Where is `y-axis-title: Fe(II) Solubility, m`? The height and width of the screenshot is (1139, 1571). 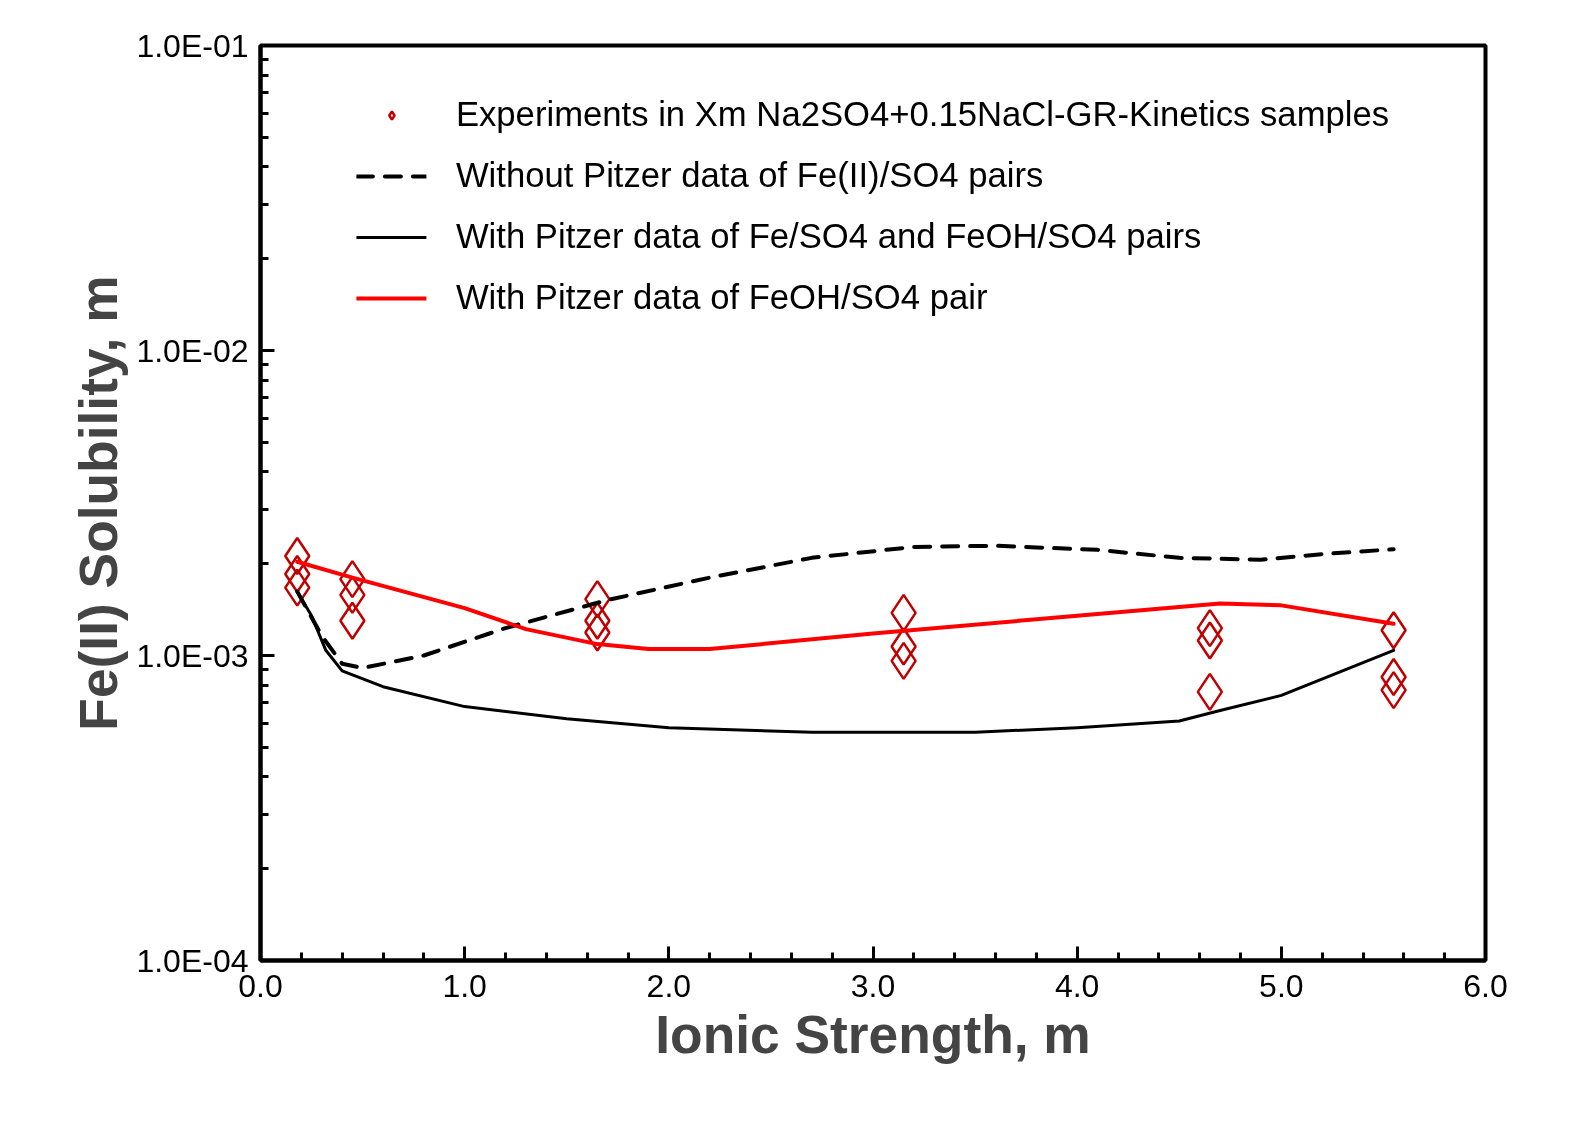
y-axis-title: Fe(II) Solubility, m is located at coordinates (99, 503).